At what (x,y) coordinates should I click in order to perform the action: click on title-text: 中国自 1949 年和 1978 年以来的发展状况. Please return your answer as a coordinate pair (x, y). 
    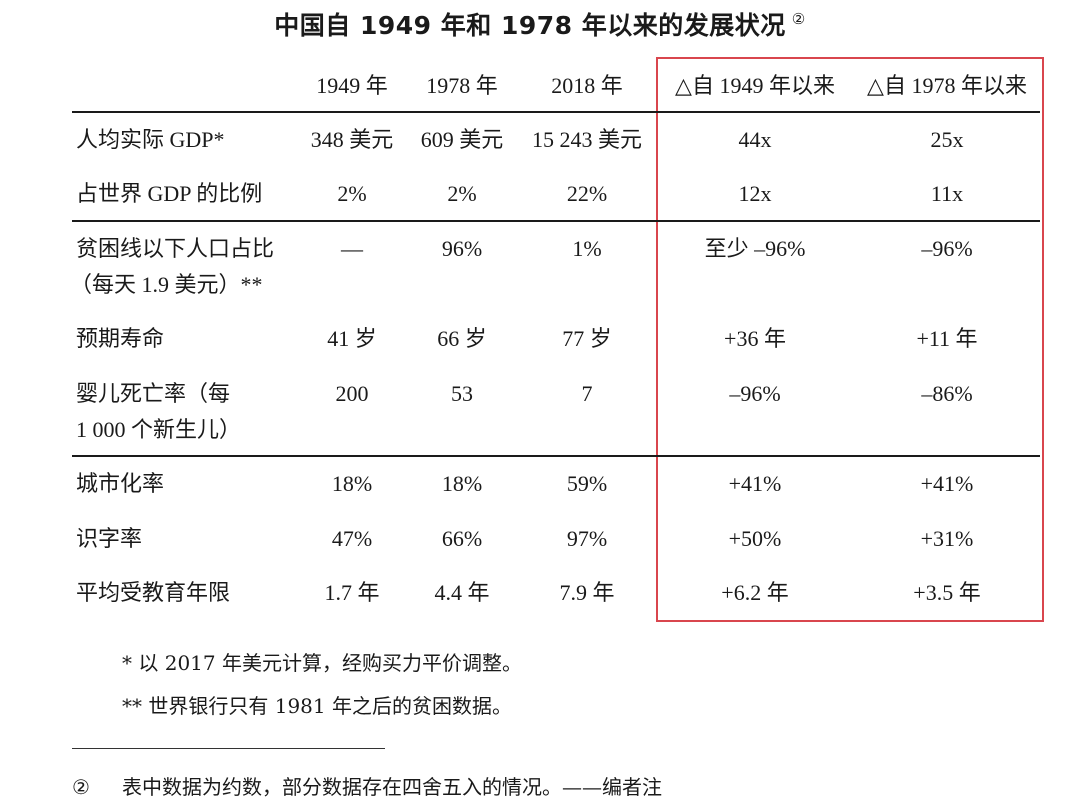
    Looking at the image, I should click on (530, 25).